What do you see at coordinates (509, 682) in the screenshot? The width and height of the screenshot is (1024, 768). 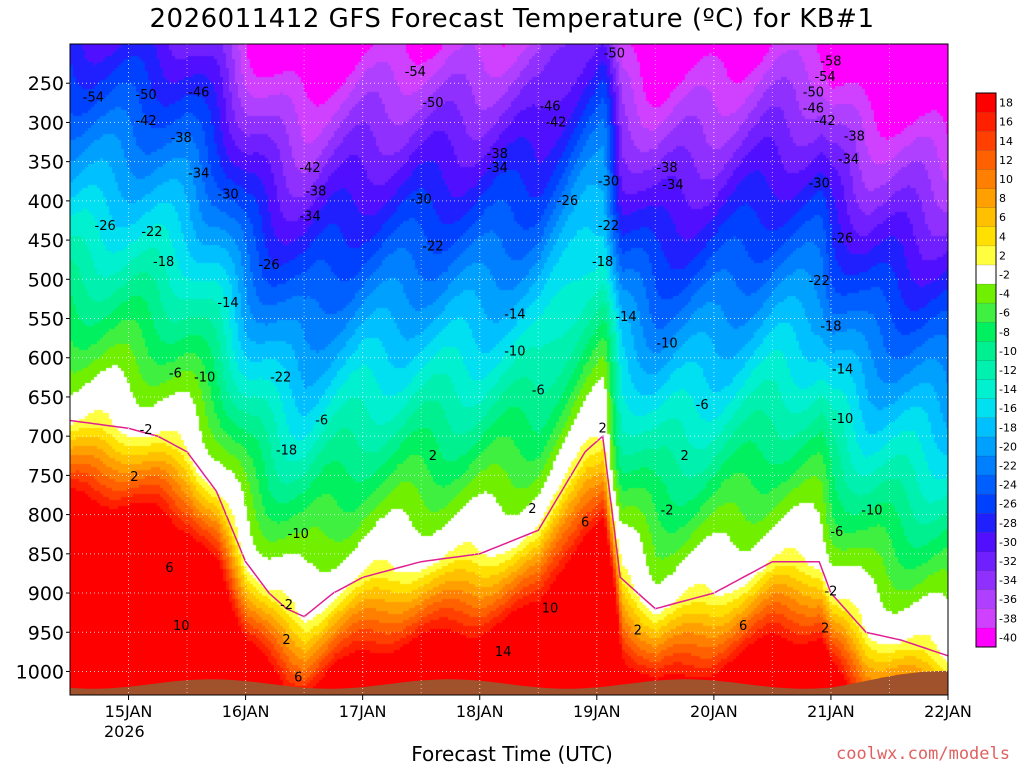 I see `ground-surface` at bounding box center [509, 682].